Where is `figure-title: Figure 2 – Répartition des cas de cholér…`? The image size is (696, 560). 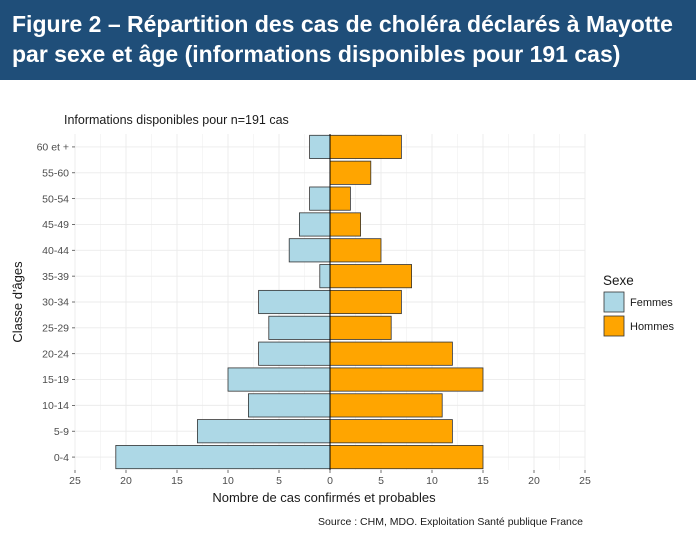 figure-title: Figure 2 – Répartition des cas de cholér… is located at coordinates (342, 39).